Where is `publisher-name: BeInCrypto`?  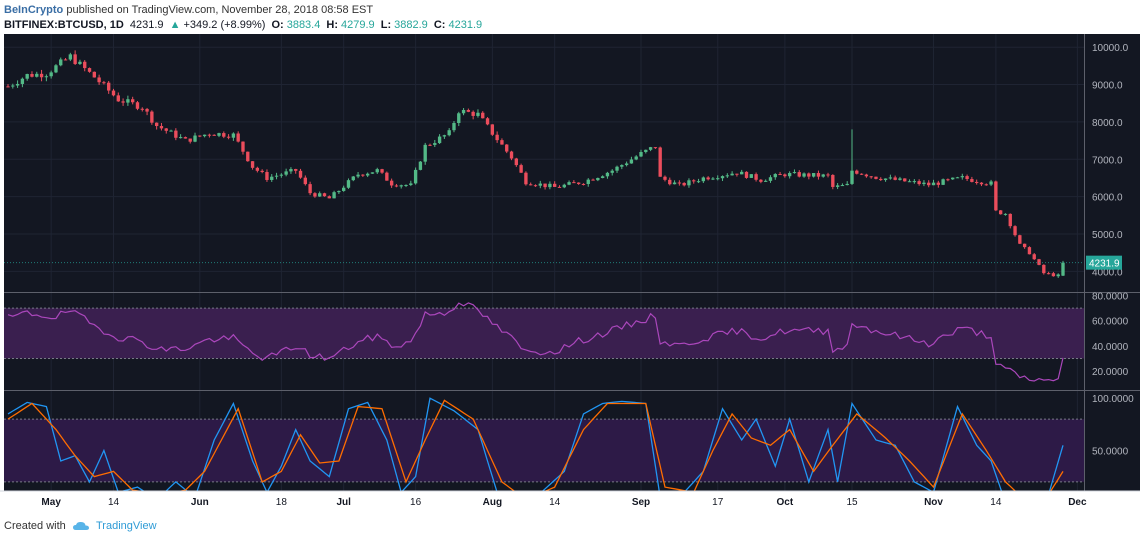
publisher-name: BeInCrypto is located at coordinates (34, 10).